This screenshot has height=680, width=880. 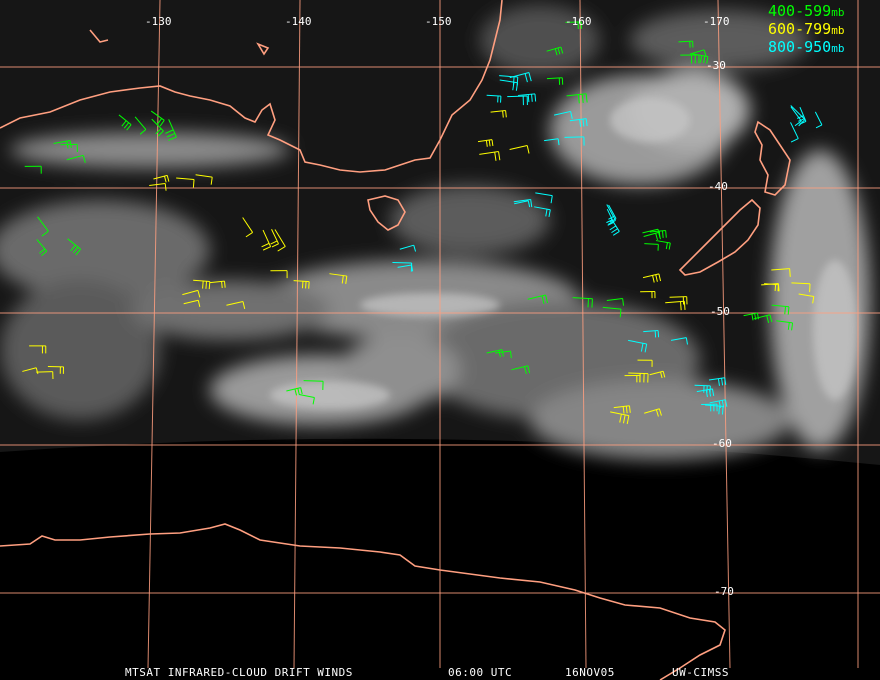 What do you see at coordinates (772, 158) in the screenshot?
I see `new-zealand-north-coast` at bounding box center [772, 158].